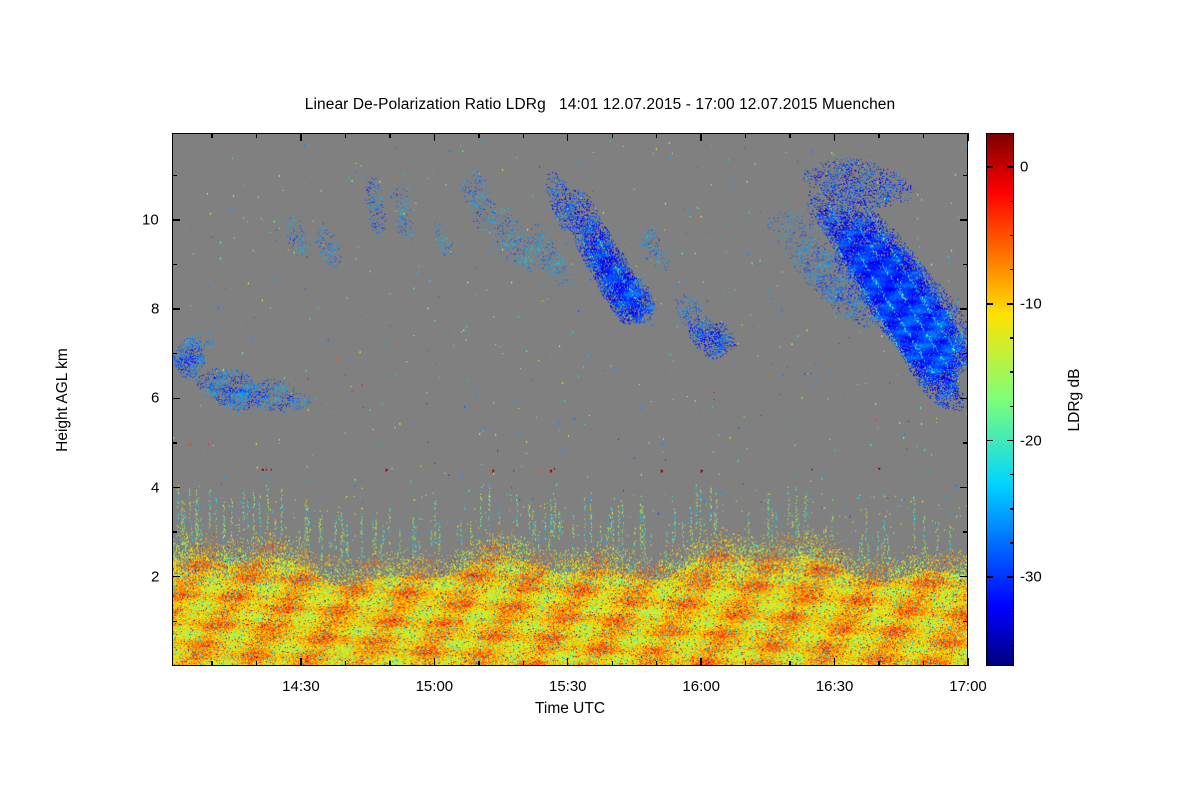  I want to click on y-tick-label: 8, so click(155, 309).